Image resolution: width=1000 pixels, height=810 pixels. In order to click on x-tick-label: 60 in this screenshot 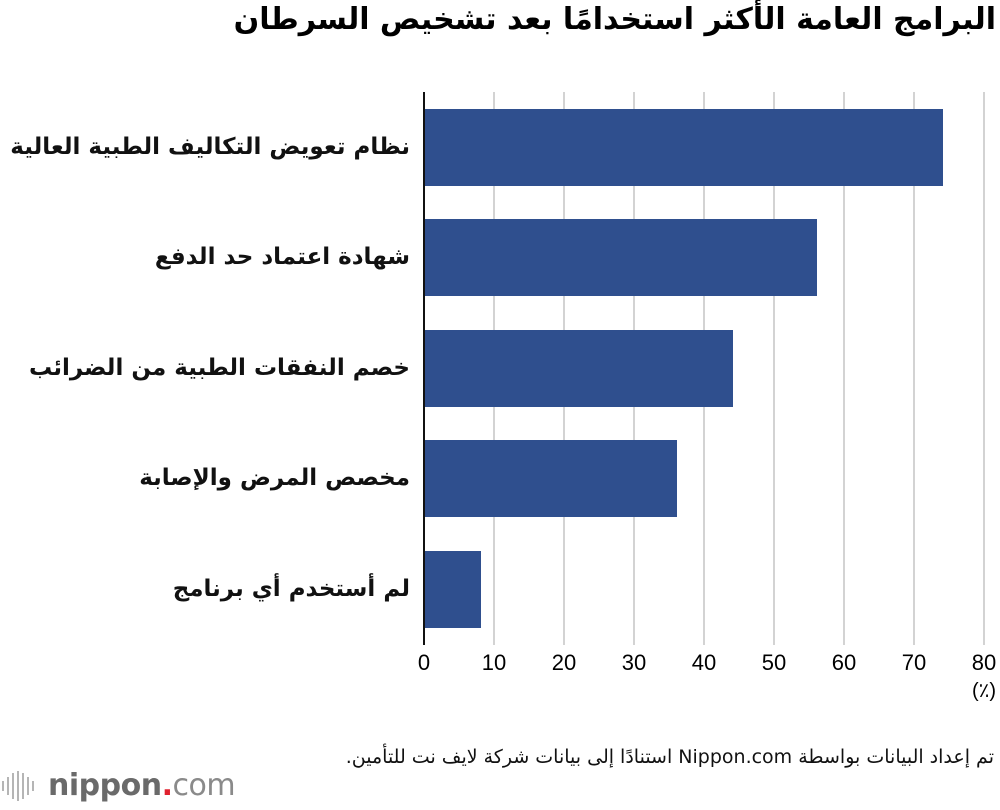, I will do `click(844, 662)`.